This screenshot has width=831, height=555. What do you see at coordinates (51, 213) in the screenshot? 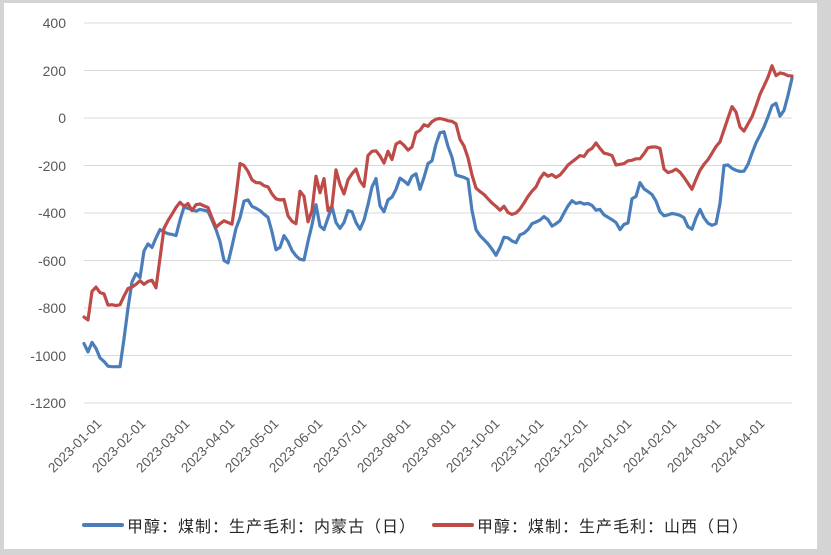
I see `y-axis-tick-label: -400` at bounding box center [51, 213].